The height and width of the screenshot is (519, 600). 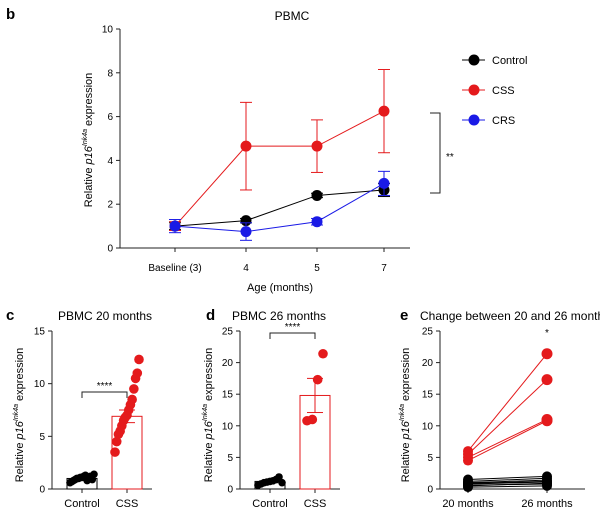 What do you see at coordinates (110, 117) in the screenshot?
I see `panel-b-y-tick-label: 6` at bounding box center [110, 117].